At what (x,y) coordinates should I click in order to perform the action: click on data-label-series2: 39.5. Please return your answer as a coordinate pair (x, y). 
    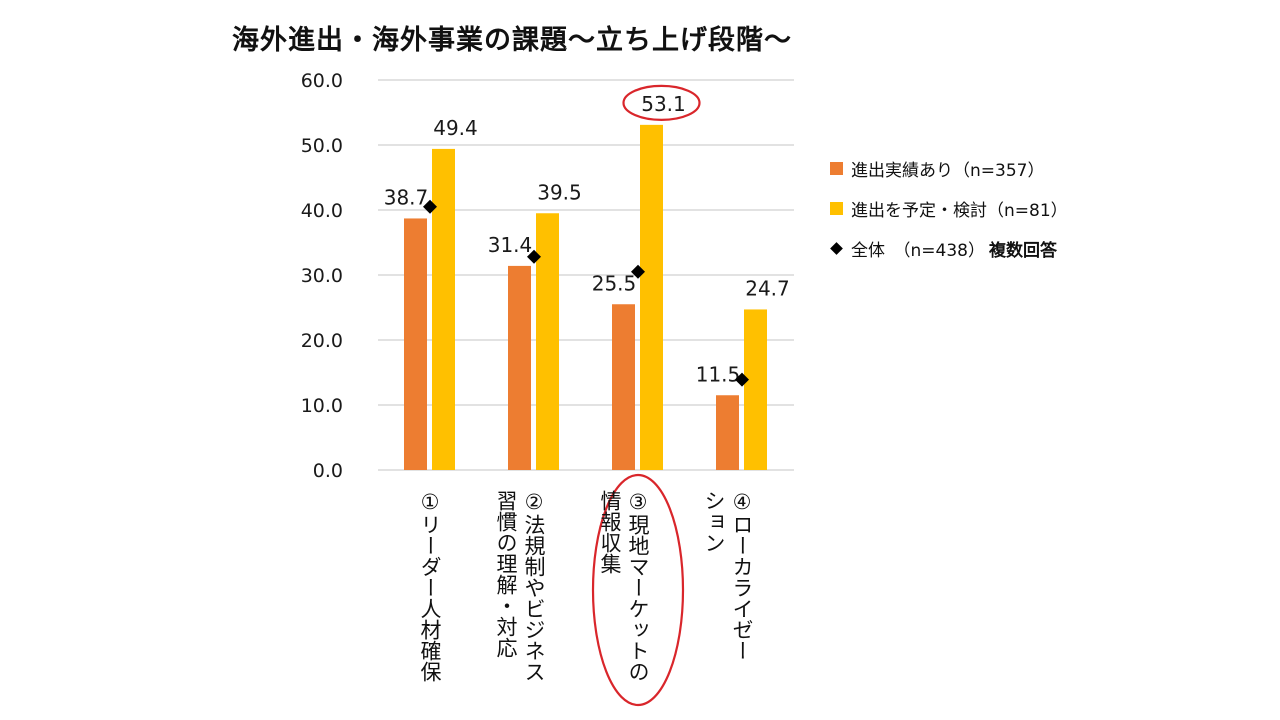
    Looking at the image, I should click on (559, 192).